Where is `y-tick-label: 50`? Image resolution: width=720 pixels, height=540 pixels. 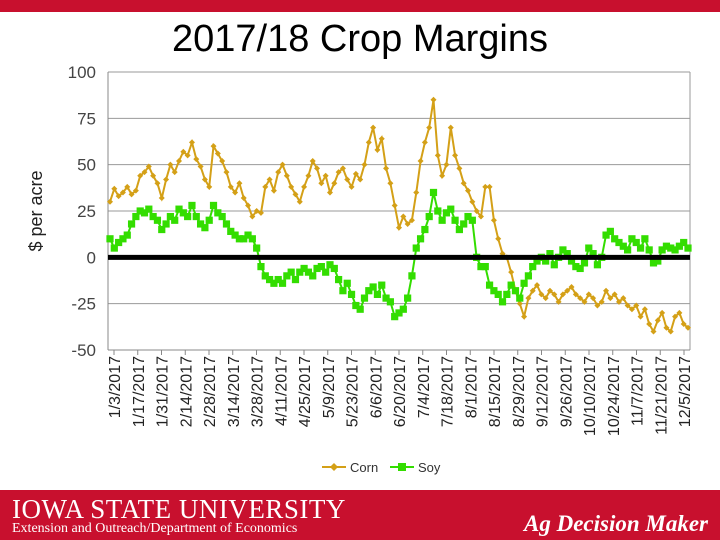
y-tick-label: 50 is located at coordinates (86, 165).